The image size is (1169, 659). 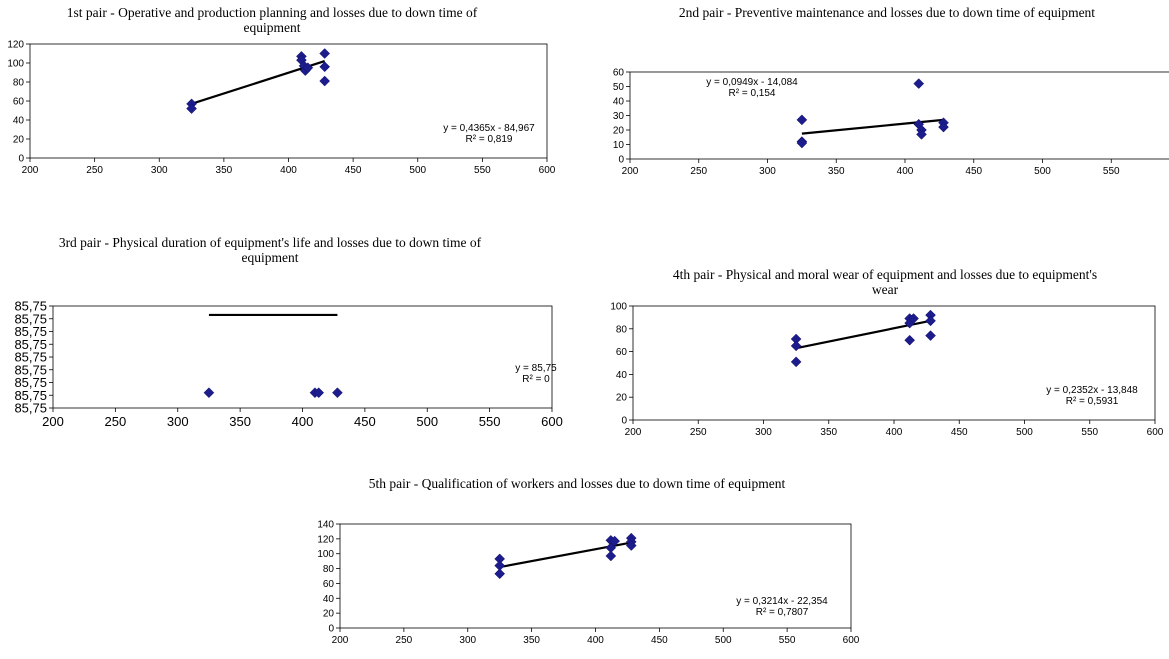 What do you see at coordinates (30, 170) in the screenshot?
I see `chart-1-x-tick-label: 200` at bounding box center [30, 170].